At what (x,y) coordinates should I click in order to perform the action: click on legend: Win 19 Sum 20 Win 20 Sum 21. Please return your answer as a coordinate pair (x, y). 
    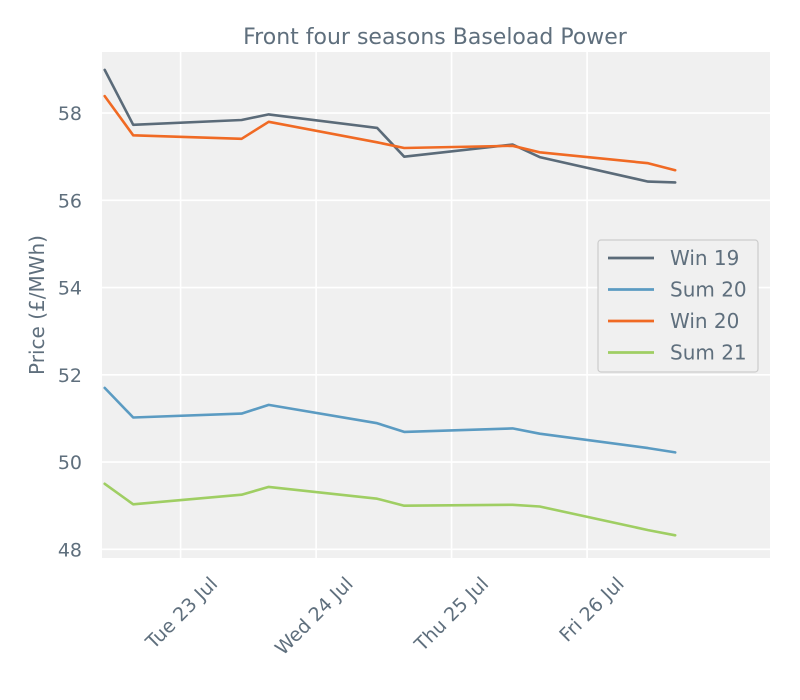
    Looking at the image, I should click on (678, 306).